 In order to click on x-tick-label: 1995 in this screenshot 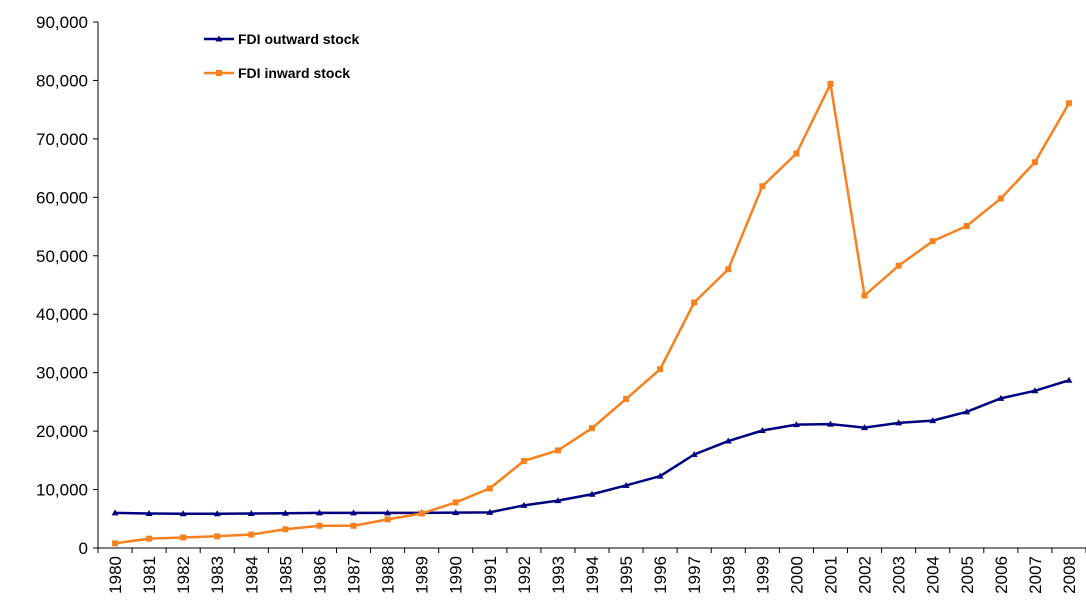, I will do `click(626, 575)`.